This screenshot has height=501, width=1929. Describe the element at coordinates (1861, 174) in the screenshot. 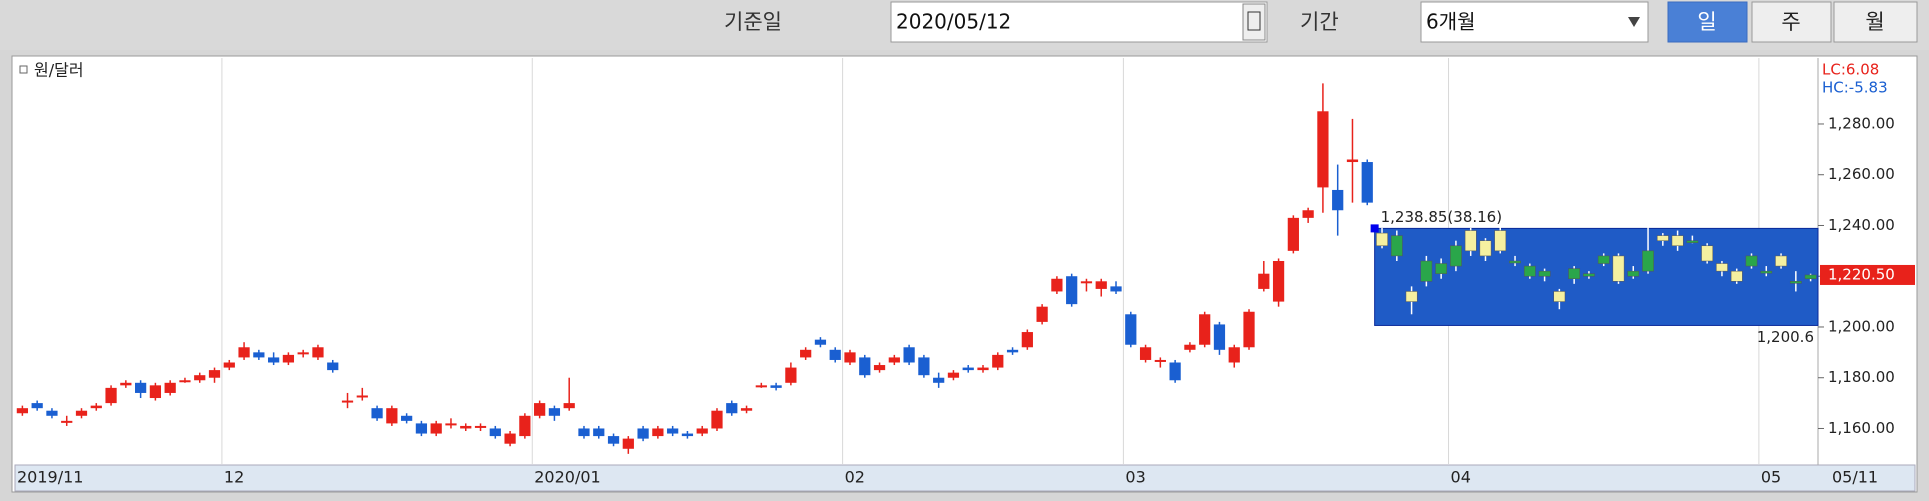

I see `y-tick-label: 1,260.00` at that location.